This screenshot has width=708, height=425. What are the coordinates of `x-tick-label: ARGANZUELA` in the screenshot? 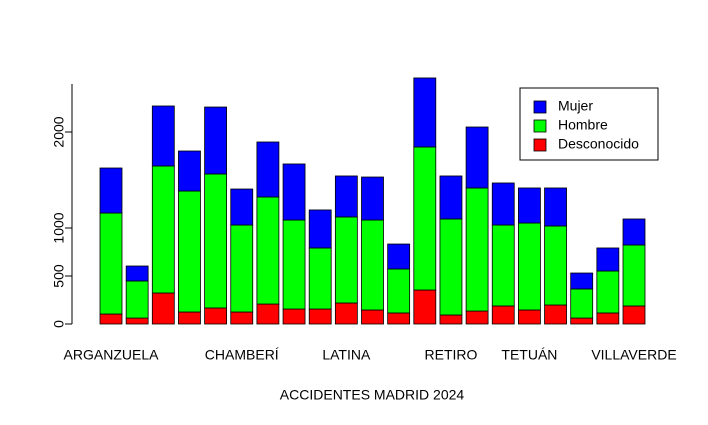 It's located at (112, 355).